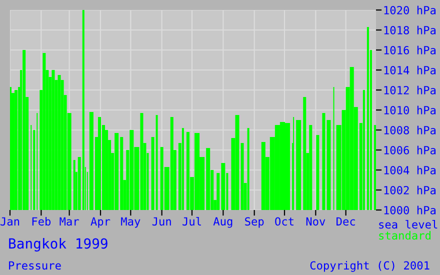  Describe the element at coordinates (345, 221) in the screenshot. I see `x-tick-label: Dec` at that location.